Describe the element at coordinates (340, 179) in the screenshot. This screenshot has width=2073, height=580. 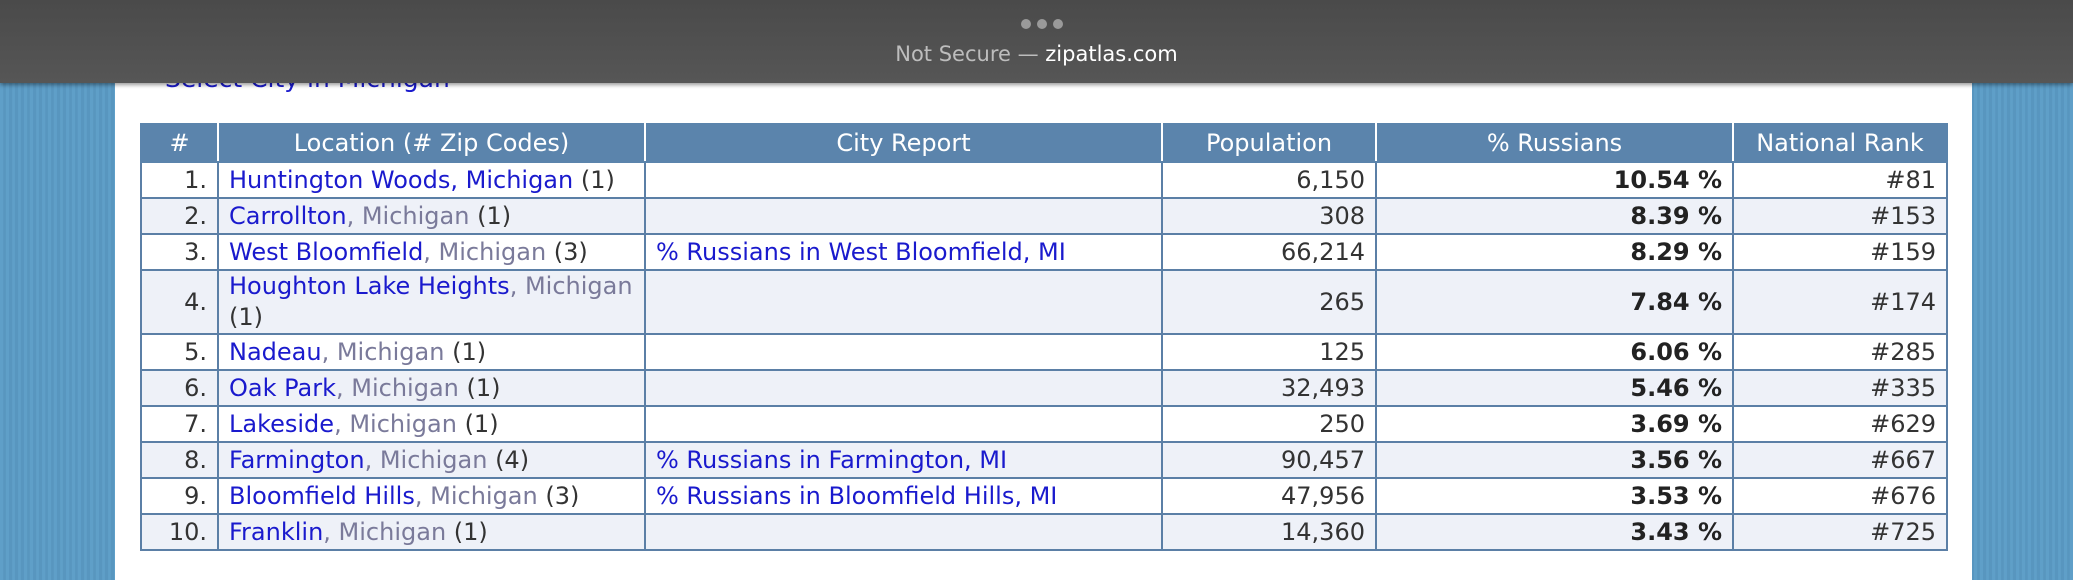
I see `city-link: Huntington Woods` at that location.